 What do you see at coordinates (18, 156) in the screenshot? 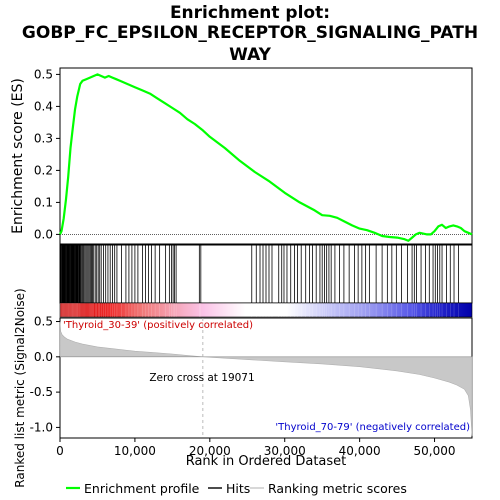
I see `es-y-axis-label: Enrichment score (ES)` at bounding box center [18, 156].